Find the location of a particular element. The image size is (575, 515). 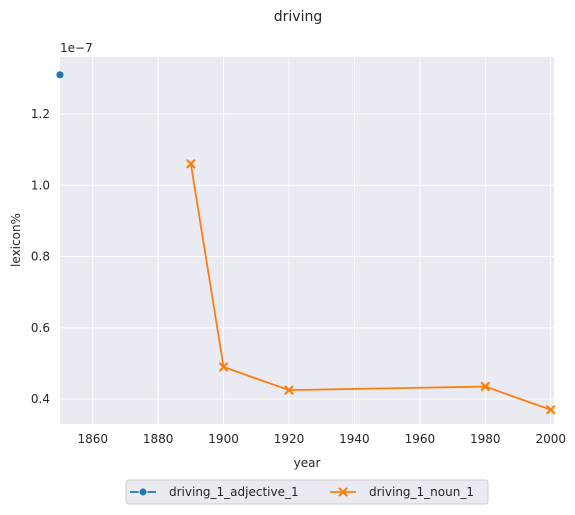

x-tick-label: 1860 is located at coordinates (92, 439).